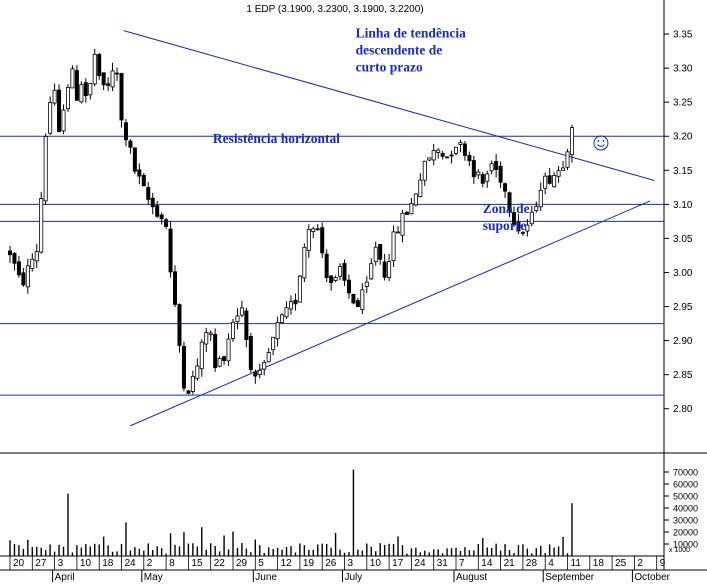  I want to click on month-label: September, so click(570, 577).